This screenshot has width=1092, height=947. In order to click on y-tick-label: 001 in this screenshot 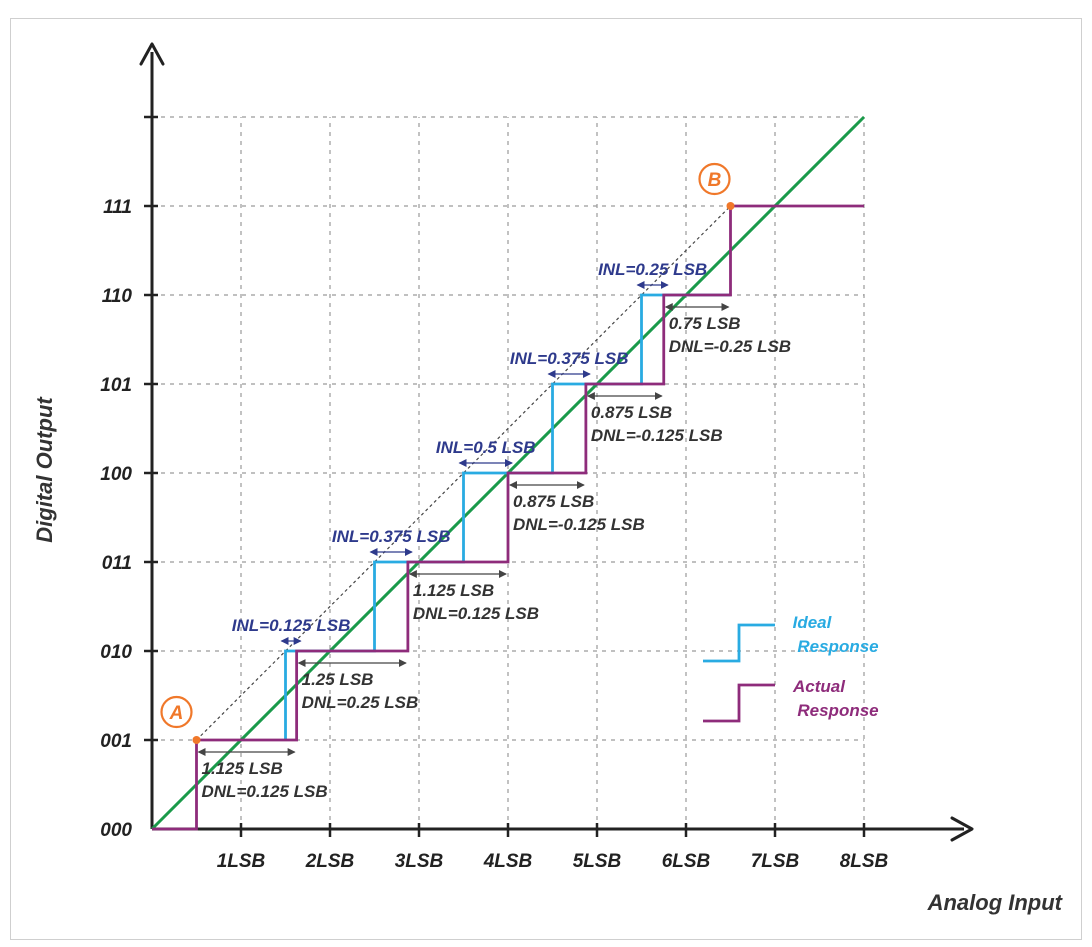, I will do `click(116, 741)`.